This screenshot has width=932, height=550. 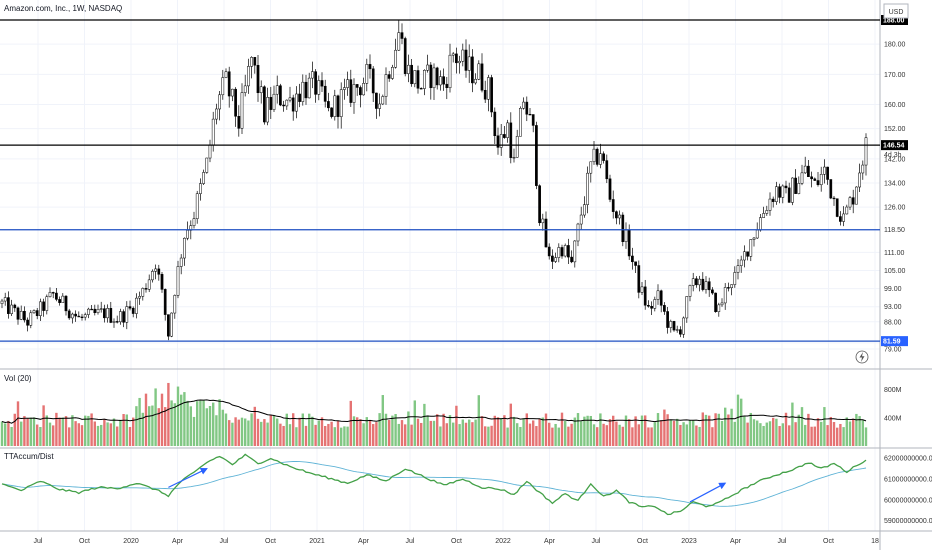 I want to click on time-tick-label: Oct, so click(x=84, y=541).